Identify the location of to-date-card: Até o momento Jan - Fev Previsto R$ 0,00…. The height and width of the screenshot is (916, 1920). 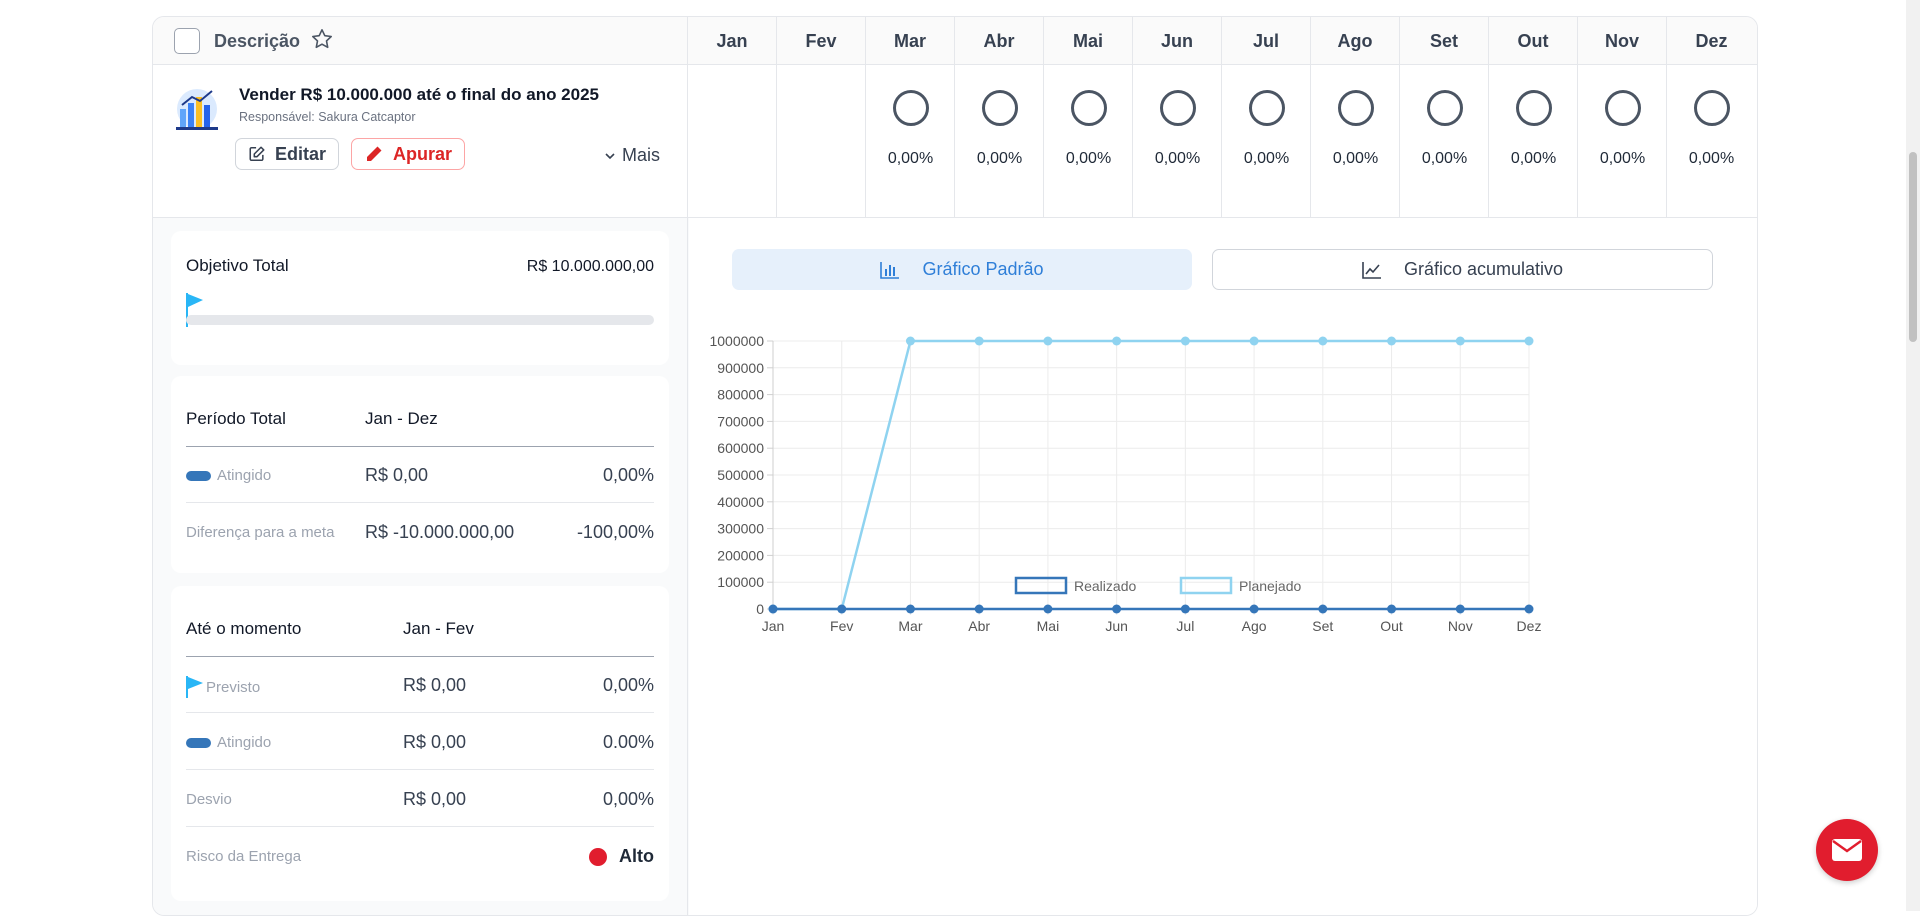
(420, 743).